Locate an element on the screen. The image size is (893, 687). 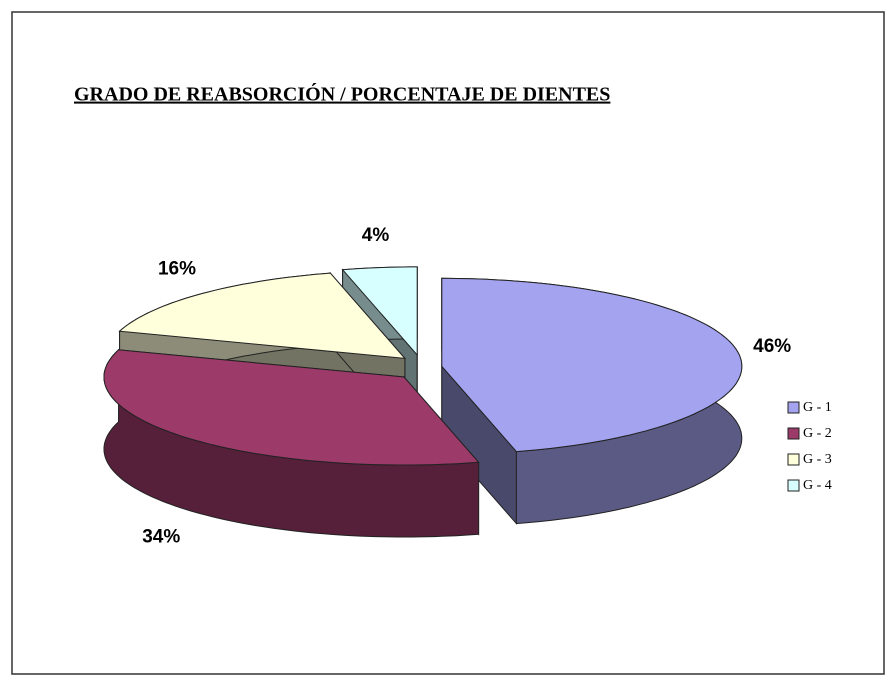
legend-label: G - 2 is located at coordinates (817, 433).